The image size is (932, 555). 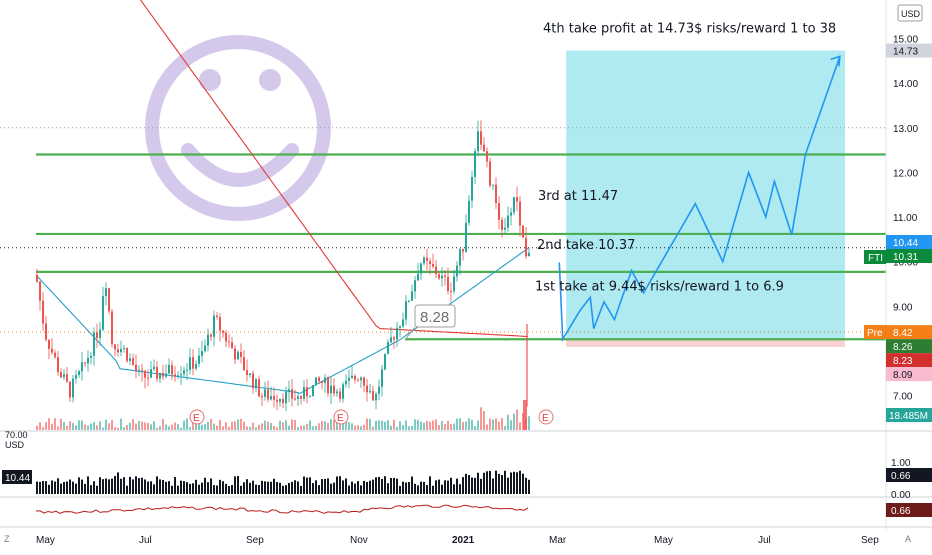 What do you see at coordinates (901, 495) in the screenshot?
I see `indicator1-tick: 0.00` at bounding box center [901, 495].